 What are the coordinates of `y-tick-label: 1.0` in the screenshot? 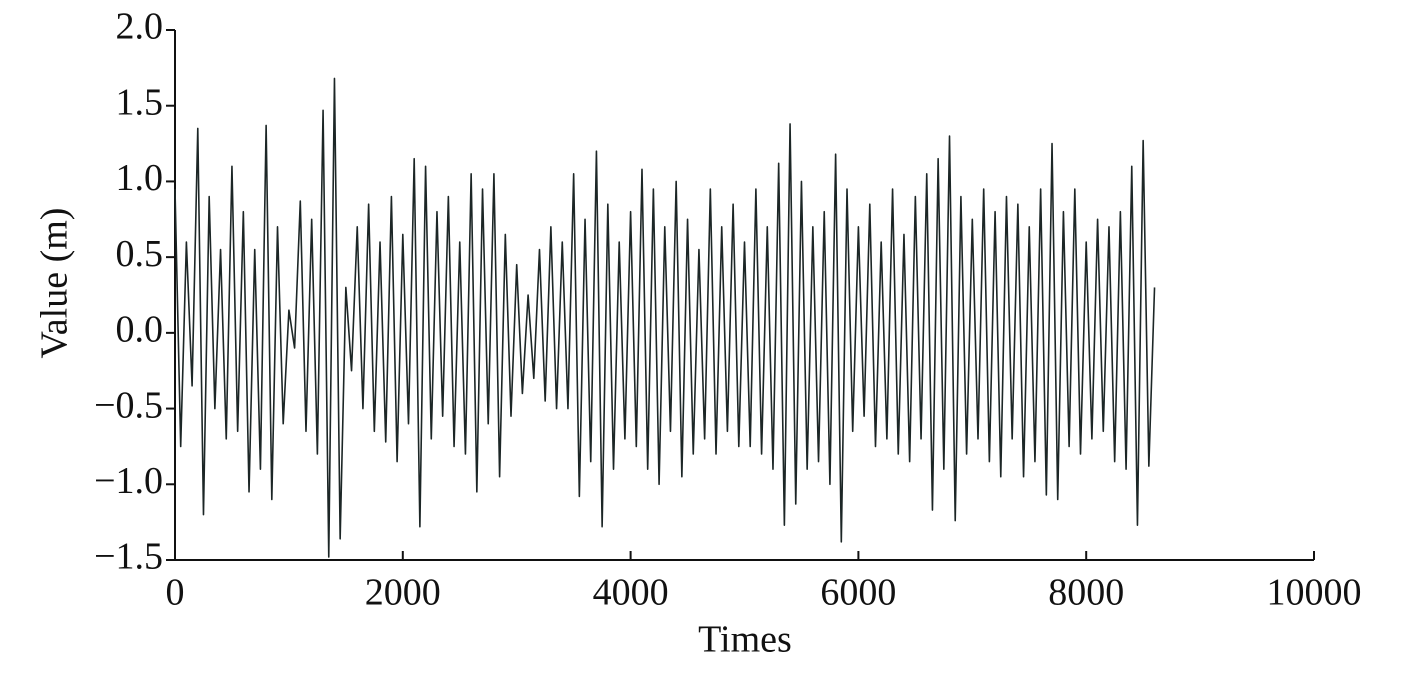 It's located at (140, 178).